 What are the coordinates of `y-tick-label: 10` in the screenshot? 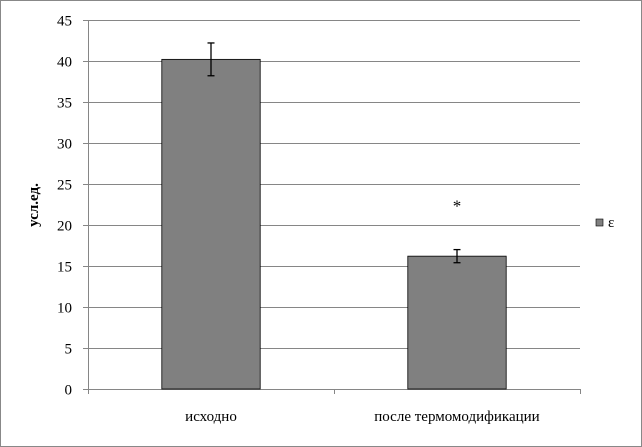 It's located at (64, 309).